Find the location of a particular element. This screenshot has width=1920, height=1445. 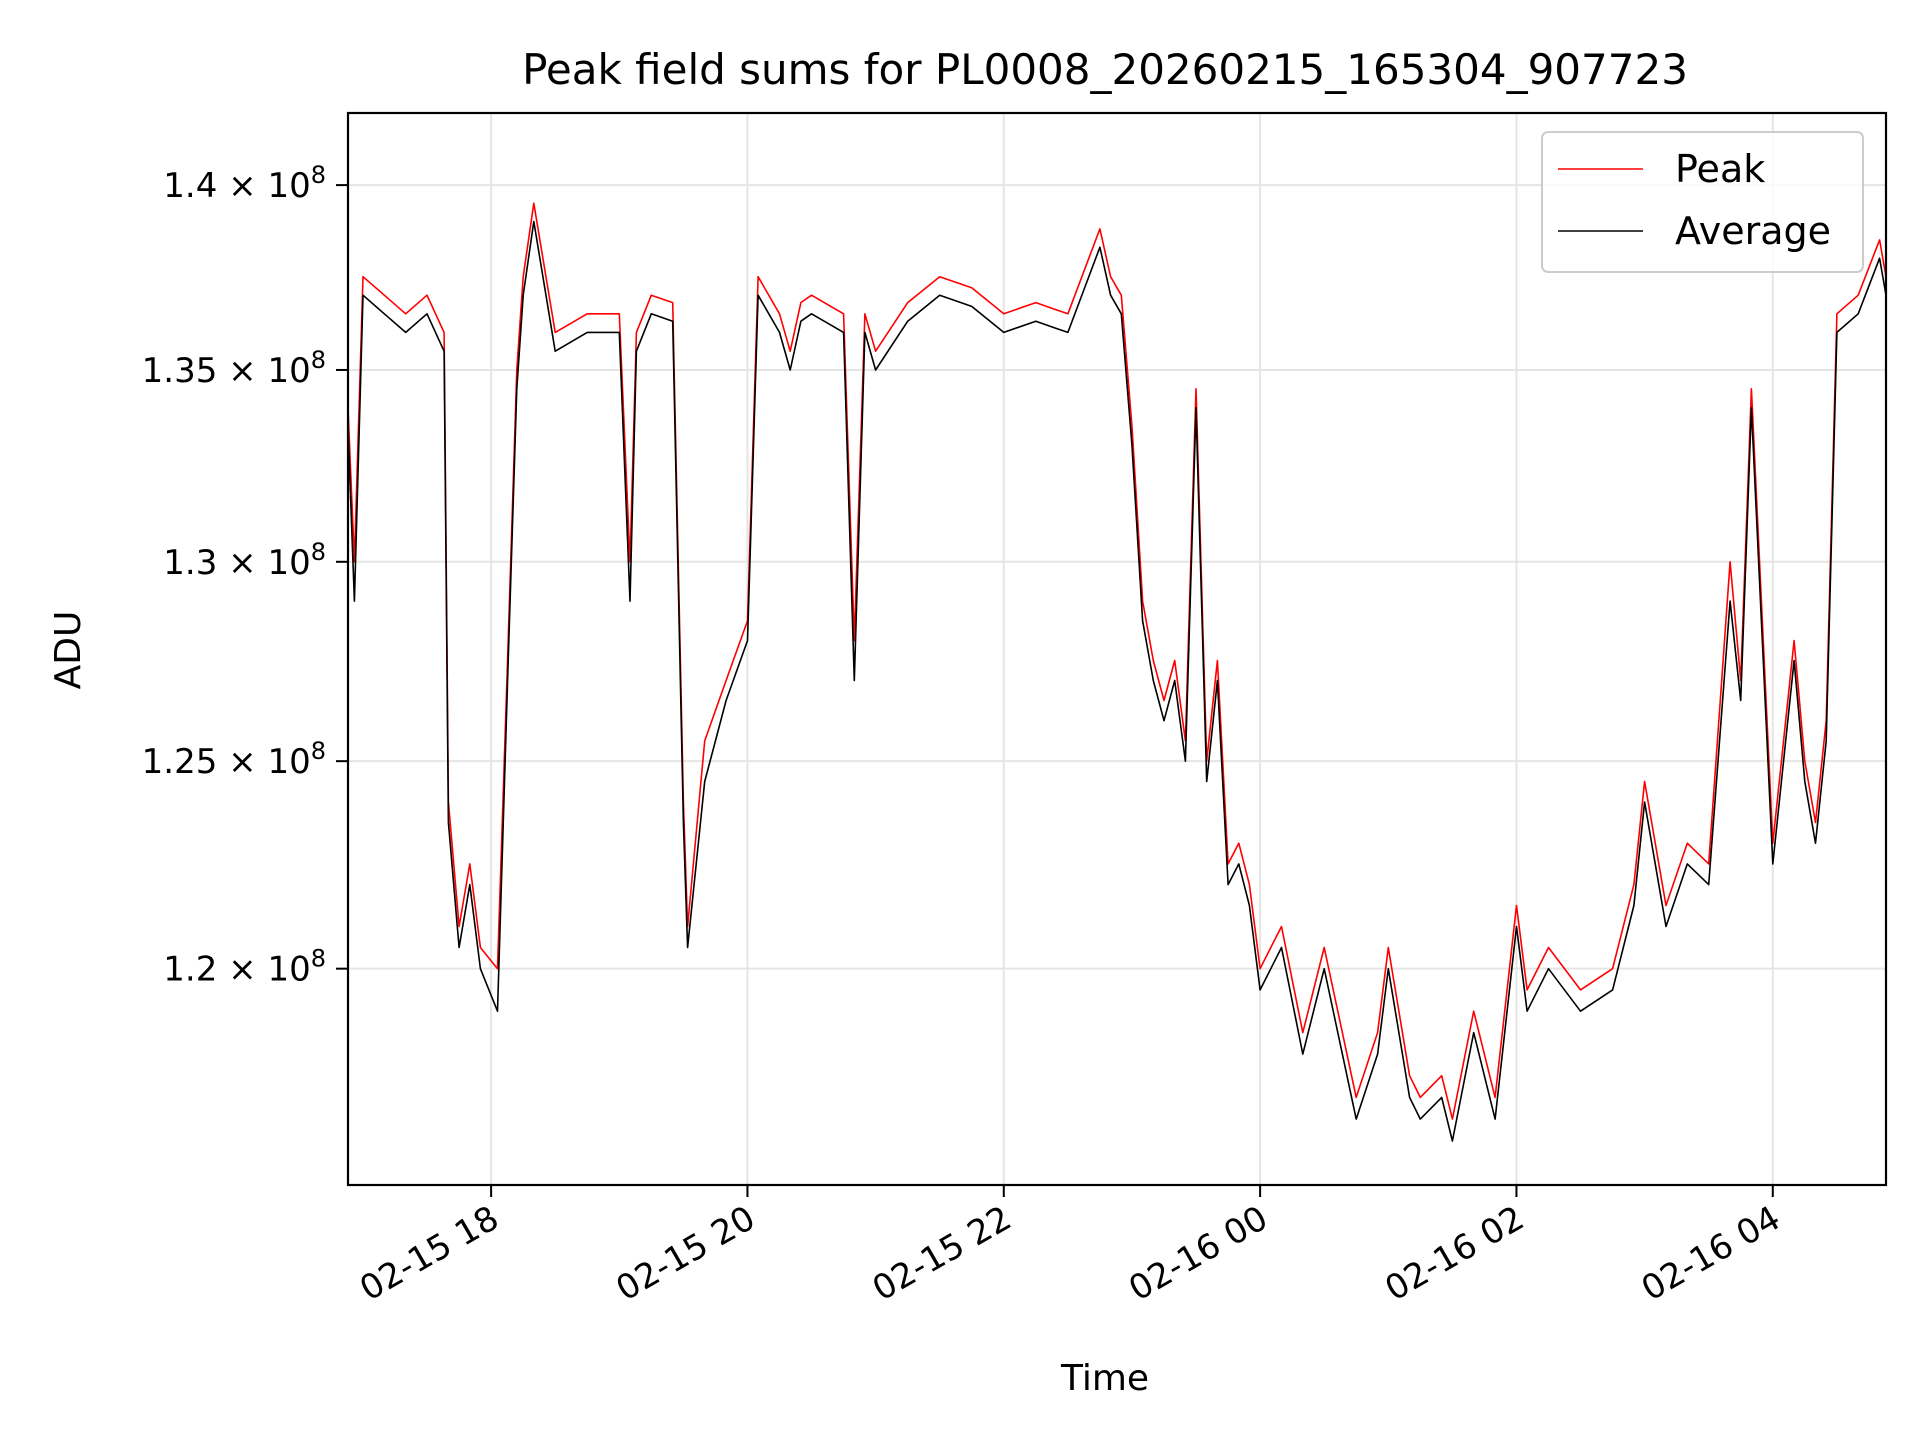

y-tick-label: 1.2 × 108 is located at coordinates (244, 967).